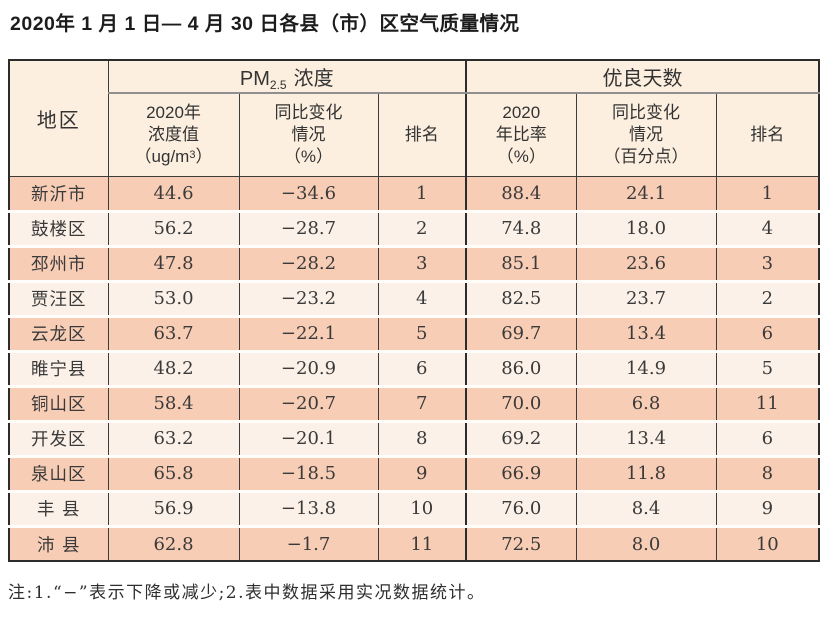 The image size is (825, 620). What do you see at coordinates (521, 438) in the screenshot?
I see `good-rate-cell: 69.2` at bounding box center [521, 438].